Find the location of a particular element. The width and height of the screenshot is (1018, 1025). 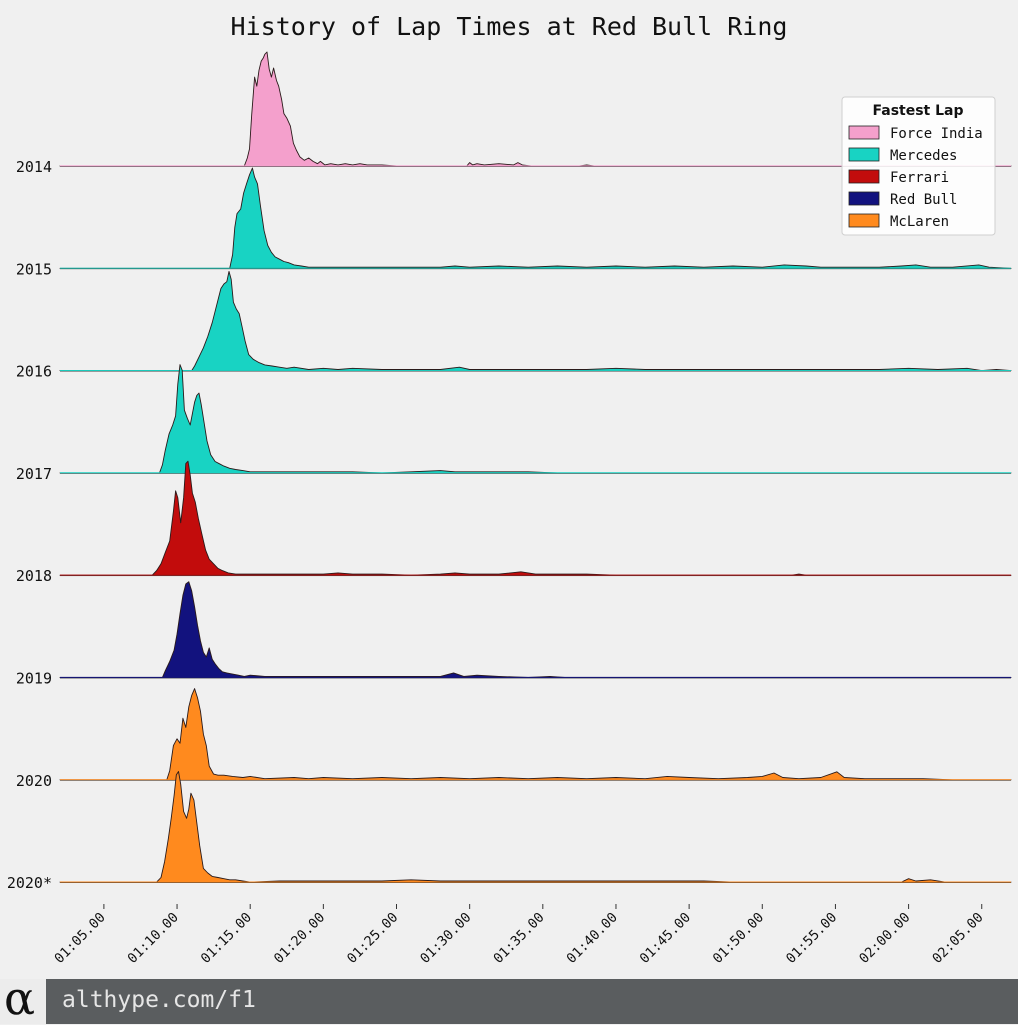

x-tick-label: 01:10.00 is located at coordinates (153, 938).